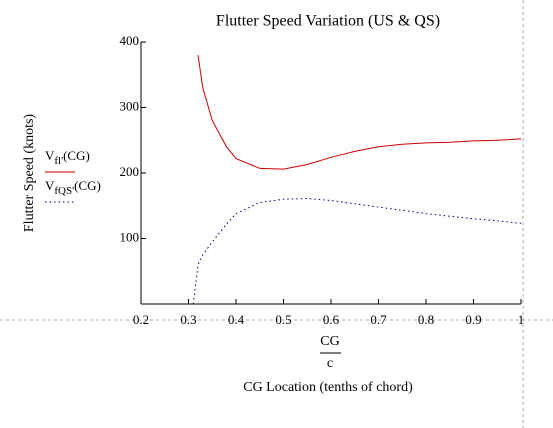 The width and height of the screenshot is (553, 428). What do you see at coordinates (236, 319) in the screenshot?
I see `x-tick-label: 0.4` at bounding box center [236, 319].